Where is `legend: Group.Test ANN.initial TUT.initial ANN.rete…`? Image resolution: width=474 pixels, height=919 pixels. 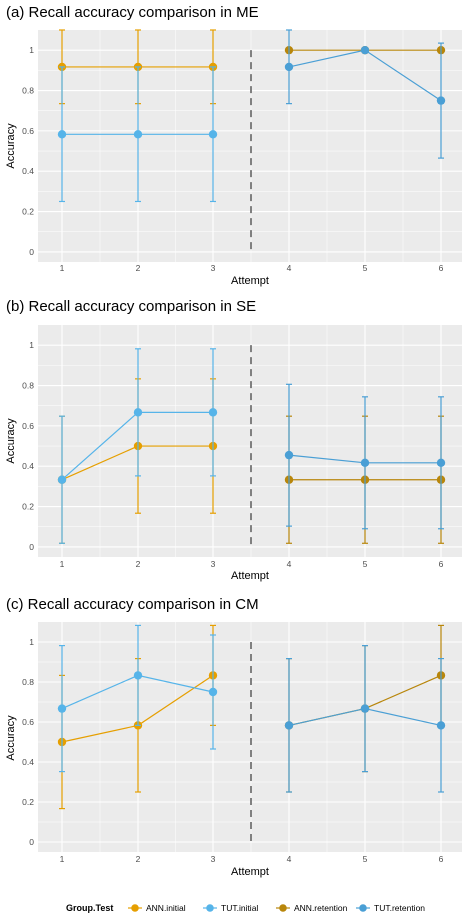
legend: Group.Test ANN.initial TUT.initial ANN.rete… is located at coordinates (245, 908).